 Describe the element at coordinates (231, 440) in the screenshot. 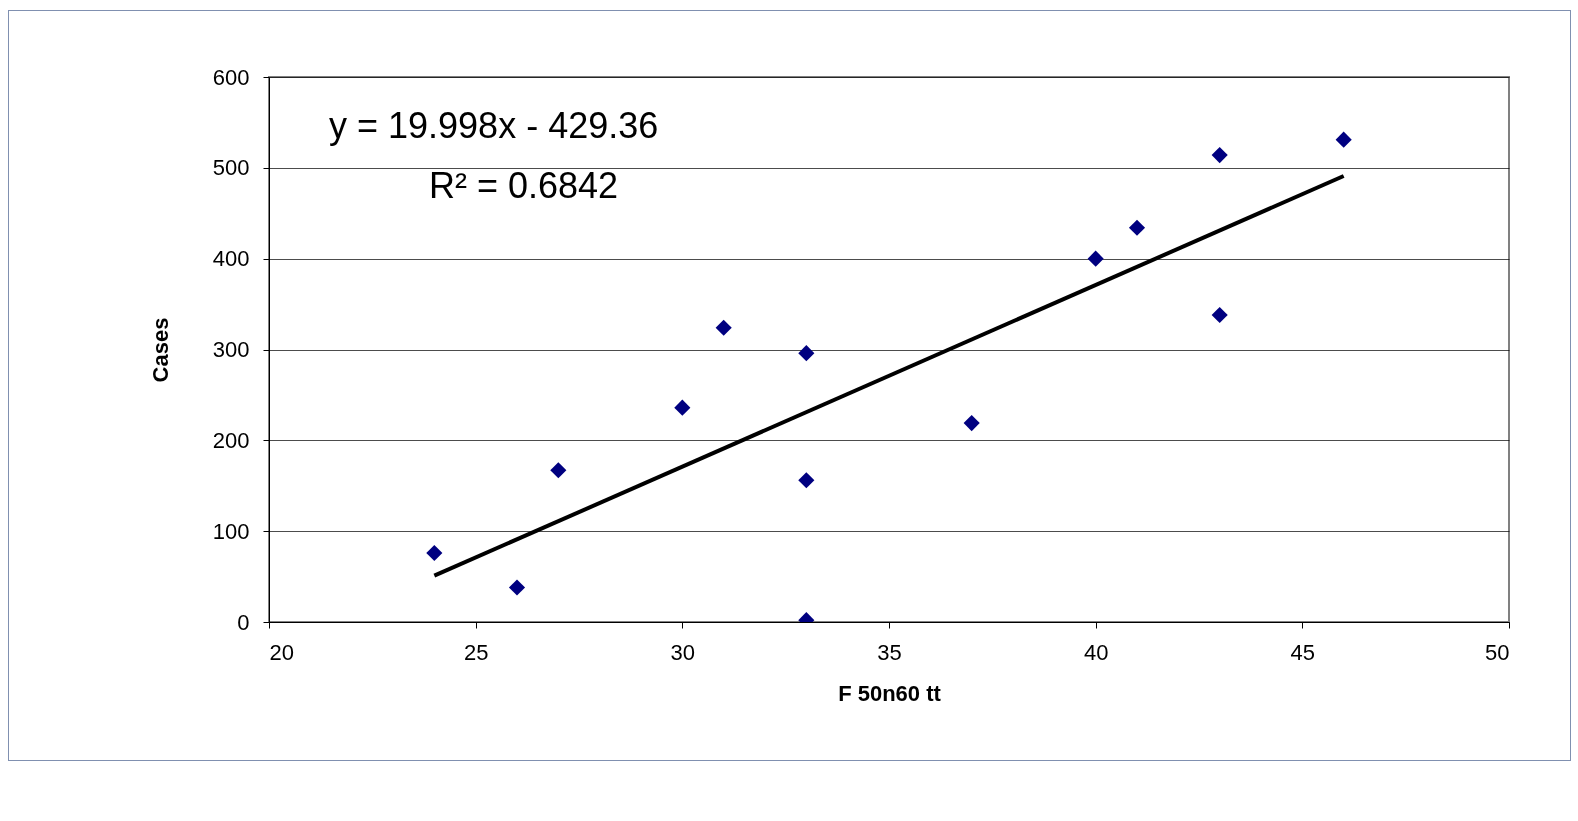

I see `y-tick-label: 200` at that location.